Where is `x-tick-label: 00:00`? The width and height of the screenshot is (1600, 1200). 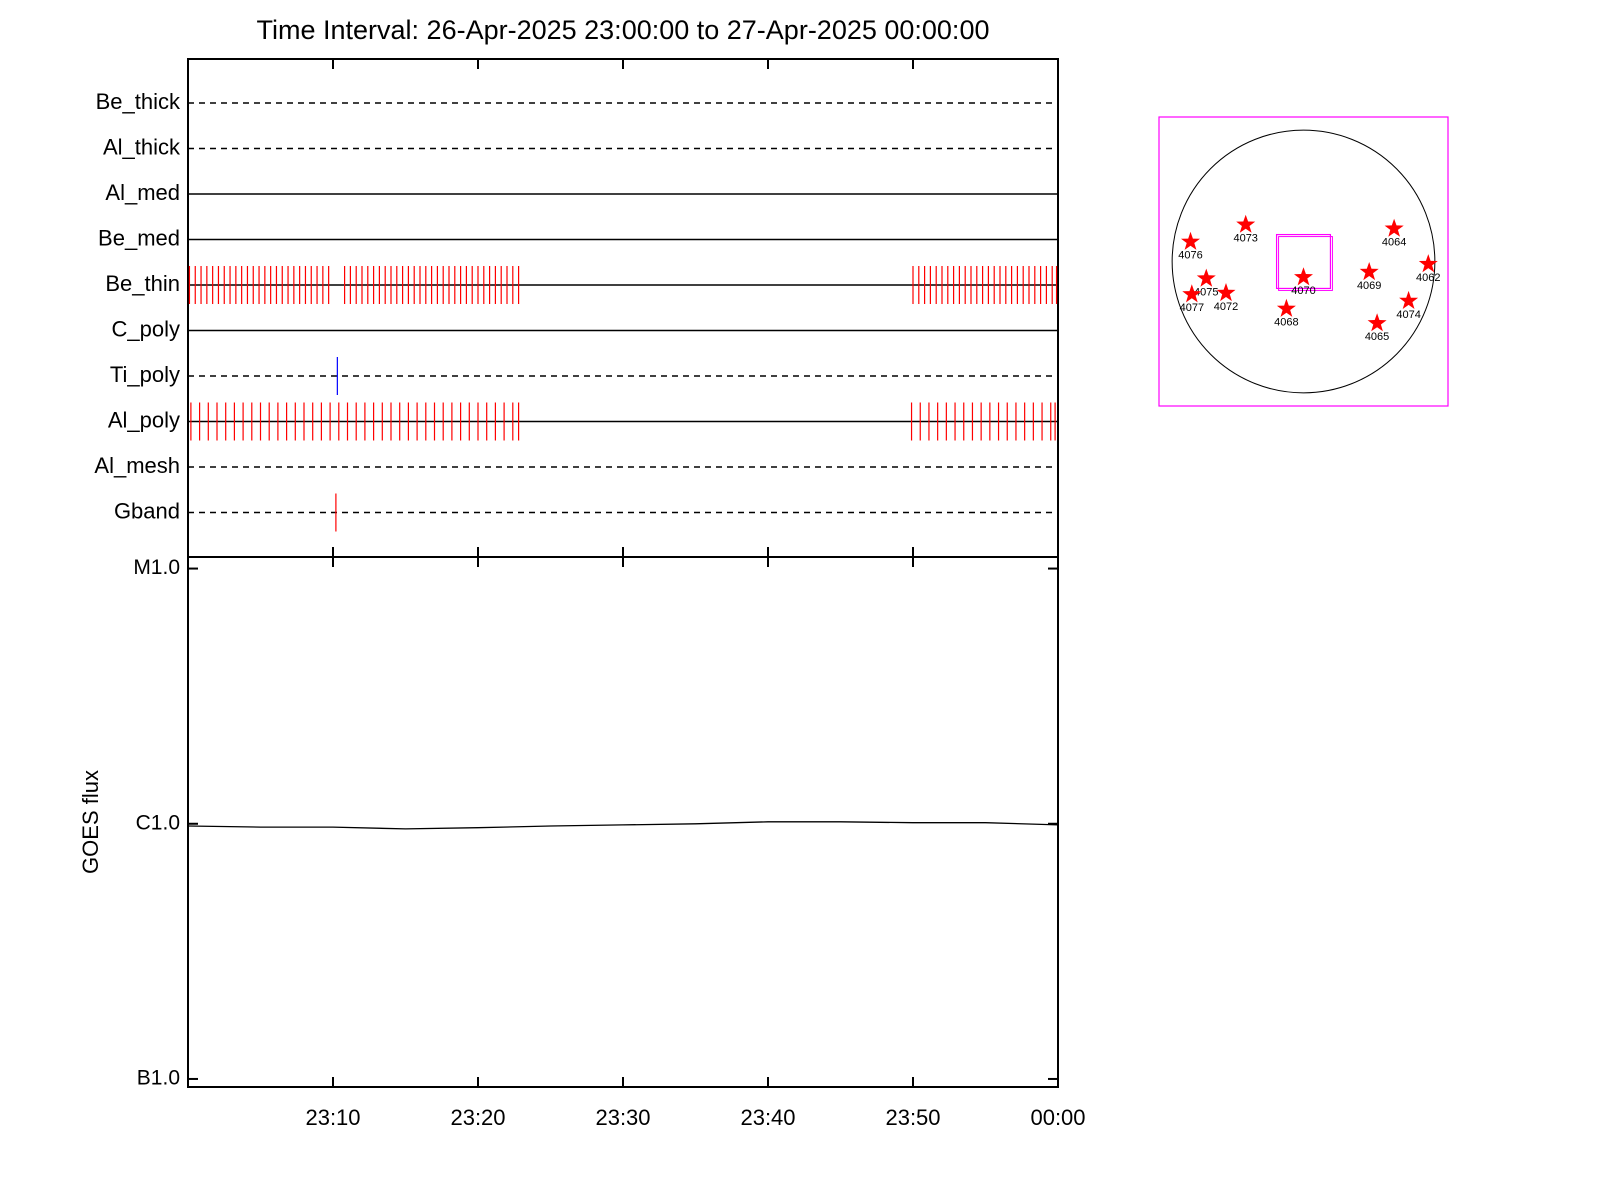 x-tick-label: 00:00 is located at coordinates (1057, 1117).